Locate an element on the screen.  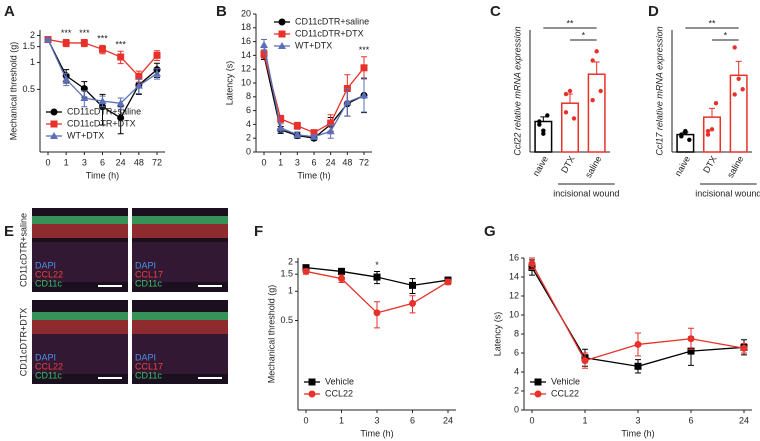
legend-label: WT+DTX is located at coordinates (313, 45).